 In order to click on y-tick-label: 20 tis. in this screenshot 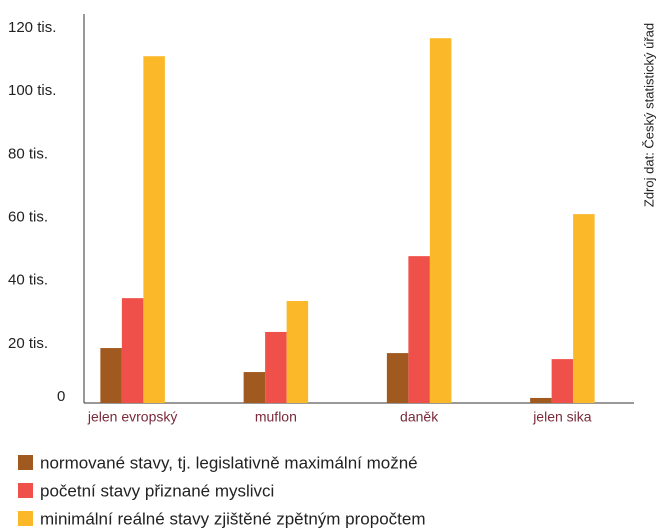, I will do `click(28, 343)`.